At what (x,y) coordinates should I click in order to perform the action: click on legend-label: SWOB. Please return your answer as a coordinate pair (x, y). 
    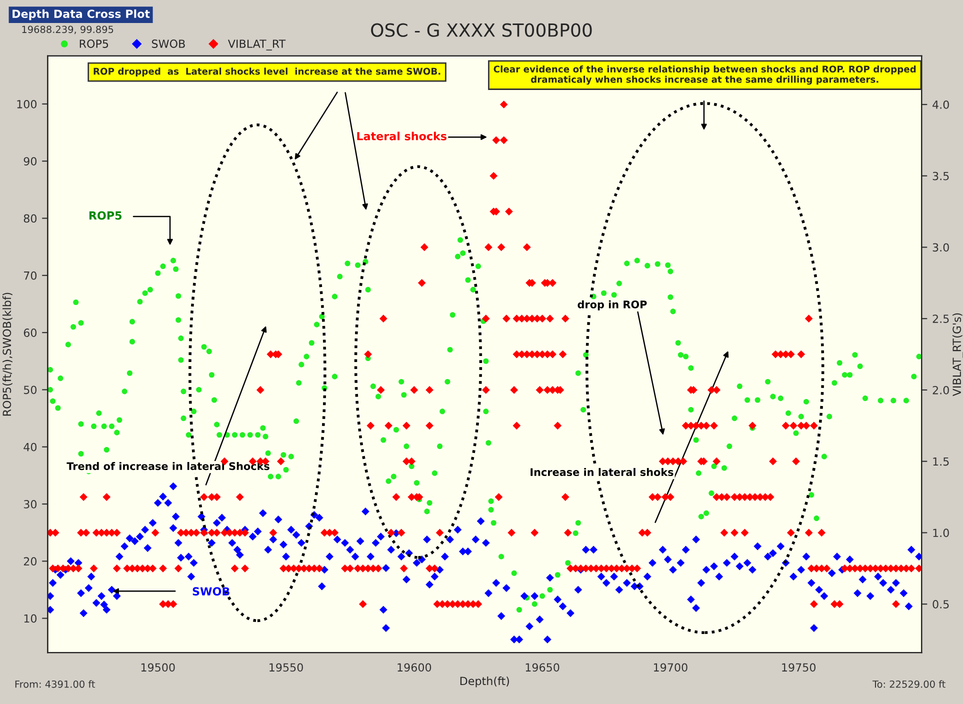
    Looking at the image, I should click on (168, 44).